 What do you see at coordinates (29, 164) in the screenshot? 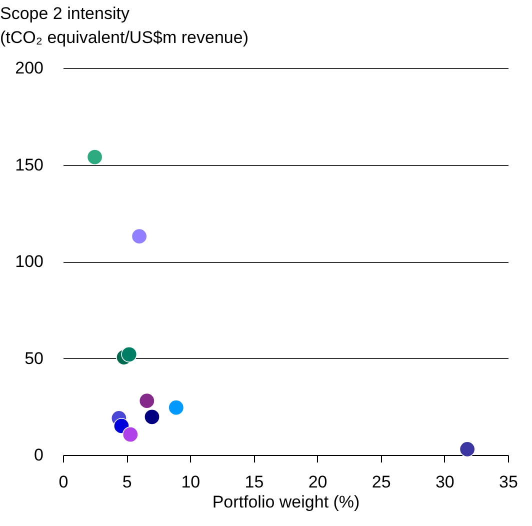
I see `y-tick-label: 150` at bounding box center [29, 164].